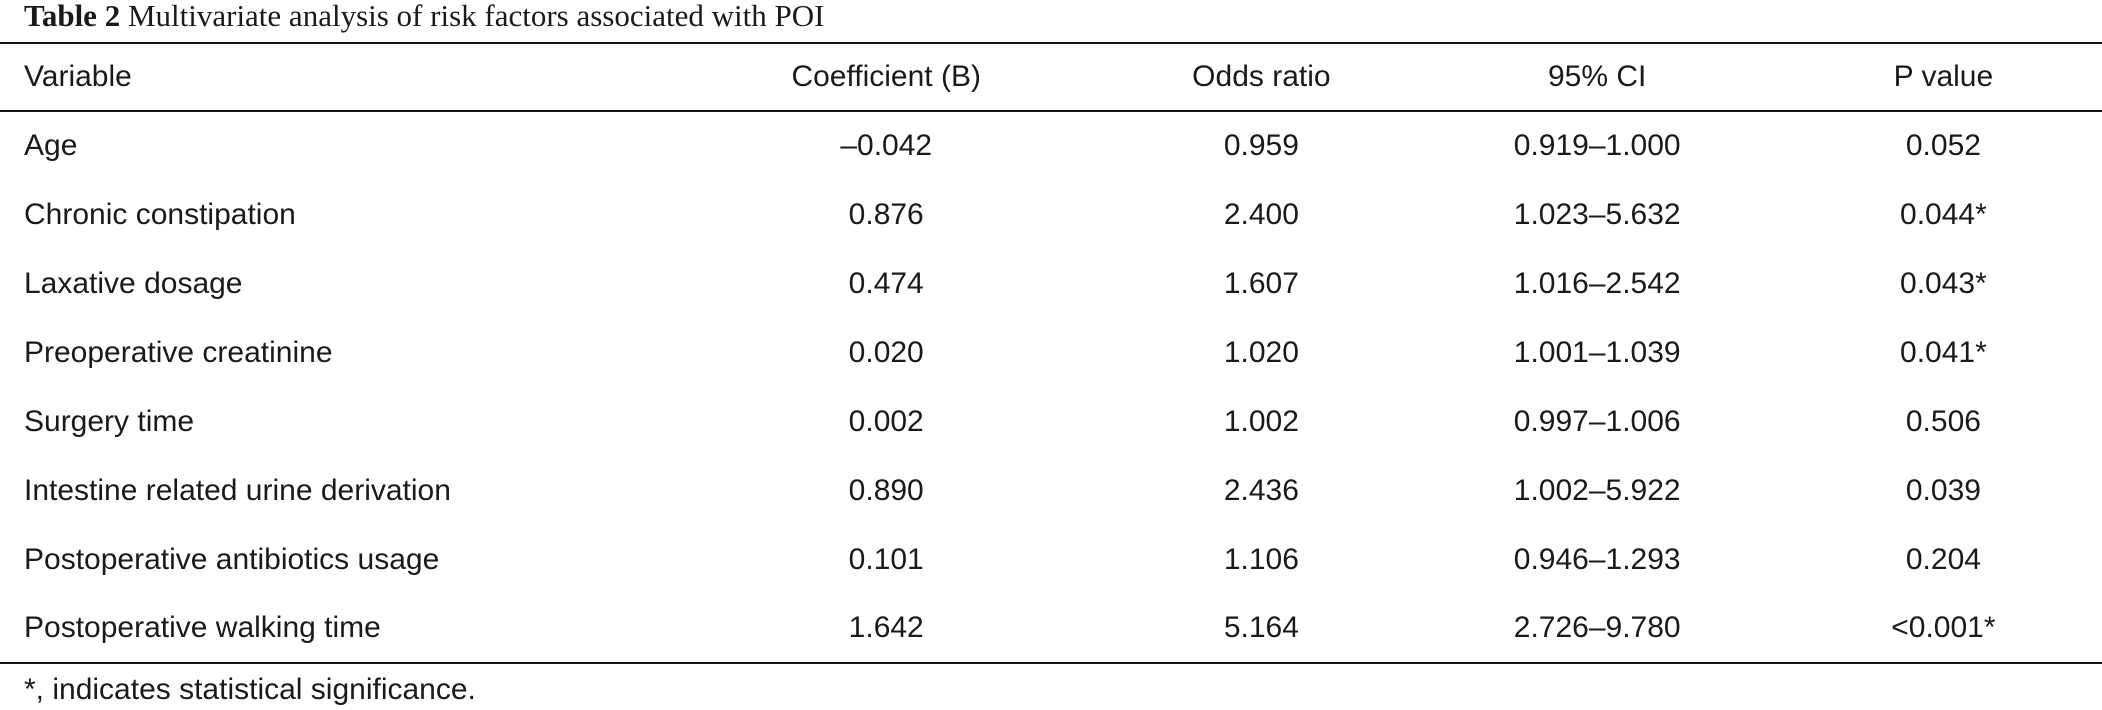 The height and width of the screenshot is (710, 2102). What do you see at coordinates (886, 283) in the screenshot?
I see `cell-coefficient: 0.474` at bounding box center [886, 283].